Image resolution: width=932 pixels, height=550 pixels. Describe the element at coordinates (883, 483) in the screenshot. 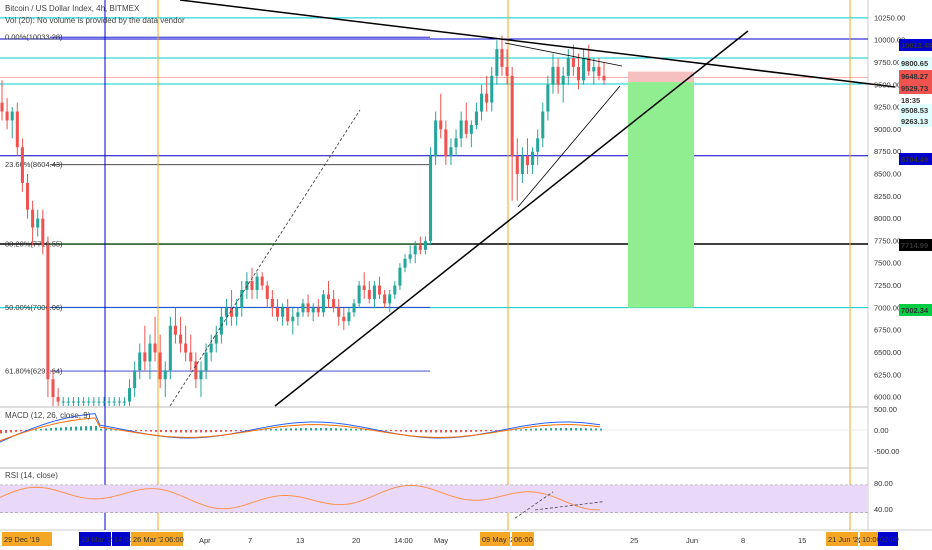

I see `rsi-tick-label: 80.00` at that location.